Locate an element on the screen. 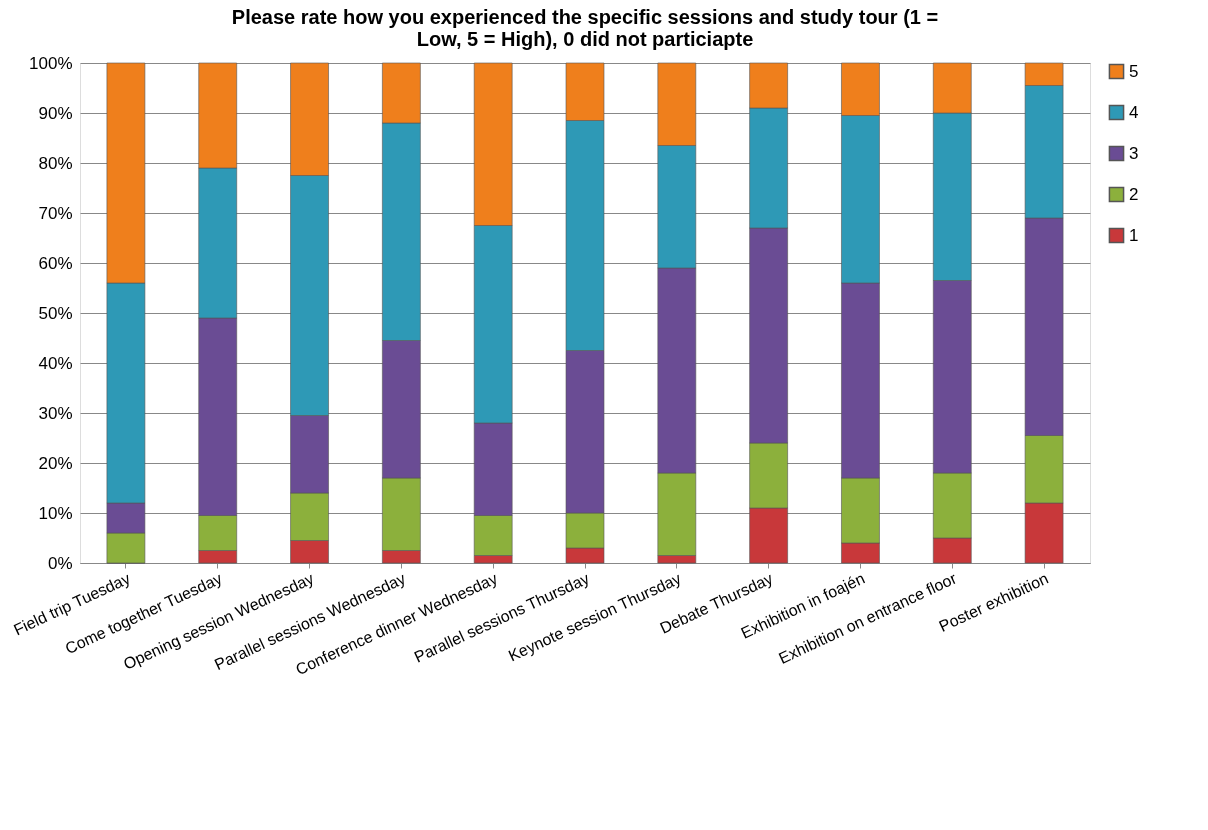 This screenshot has width=1208, height=830. legend-label: 2 is located at coordinates (1134, 194).